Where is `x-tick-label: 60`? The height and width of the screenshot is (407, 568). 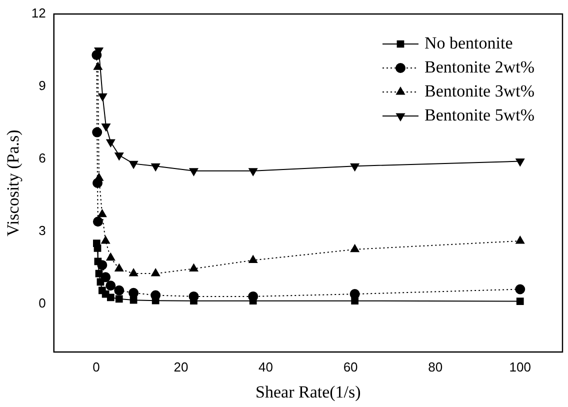
x-tick-label: 60 is located at coordinates (350, 366).